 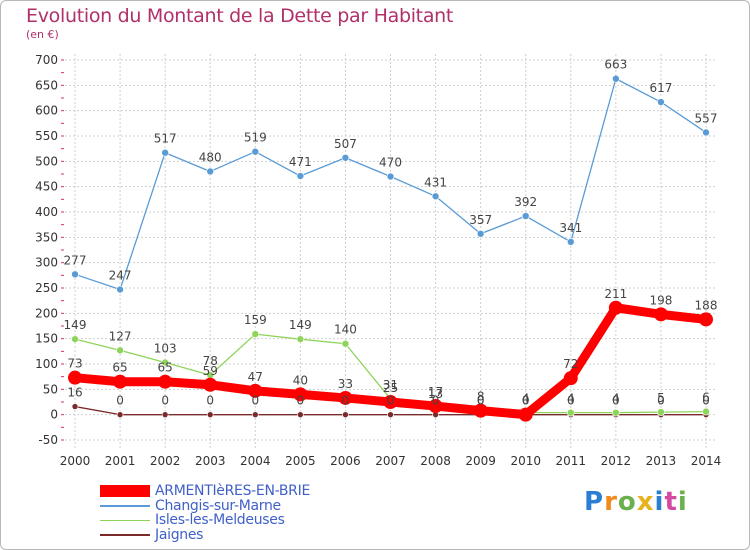 What do you see at coordinates (660, 300) in the screenshot?
I see `data-label: 198` at bounding box center [660, 300].